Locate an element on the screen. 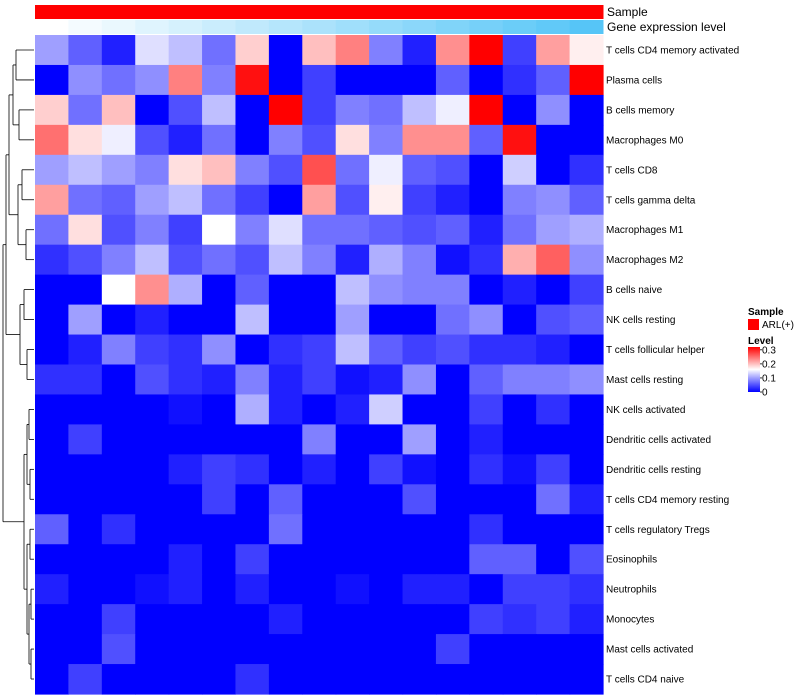  row-label: Dendritic cells activated is located at coordinates (658, 440).